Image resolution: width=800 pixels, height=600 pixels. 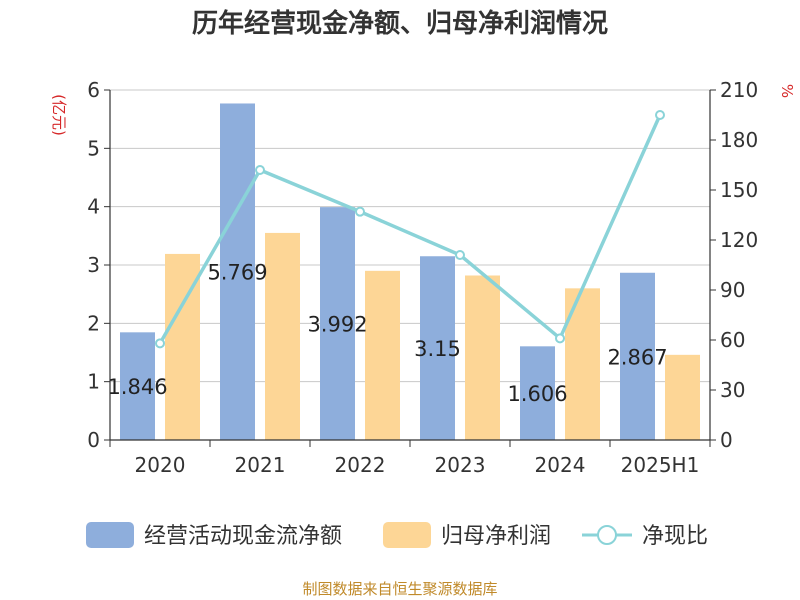 I want to click on left-tick-label: 6, so click(x=93, y=90).